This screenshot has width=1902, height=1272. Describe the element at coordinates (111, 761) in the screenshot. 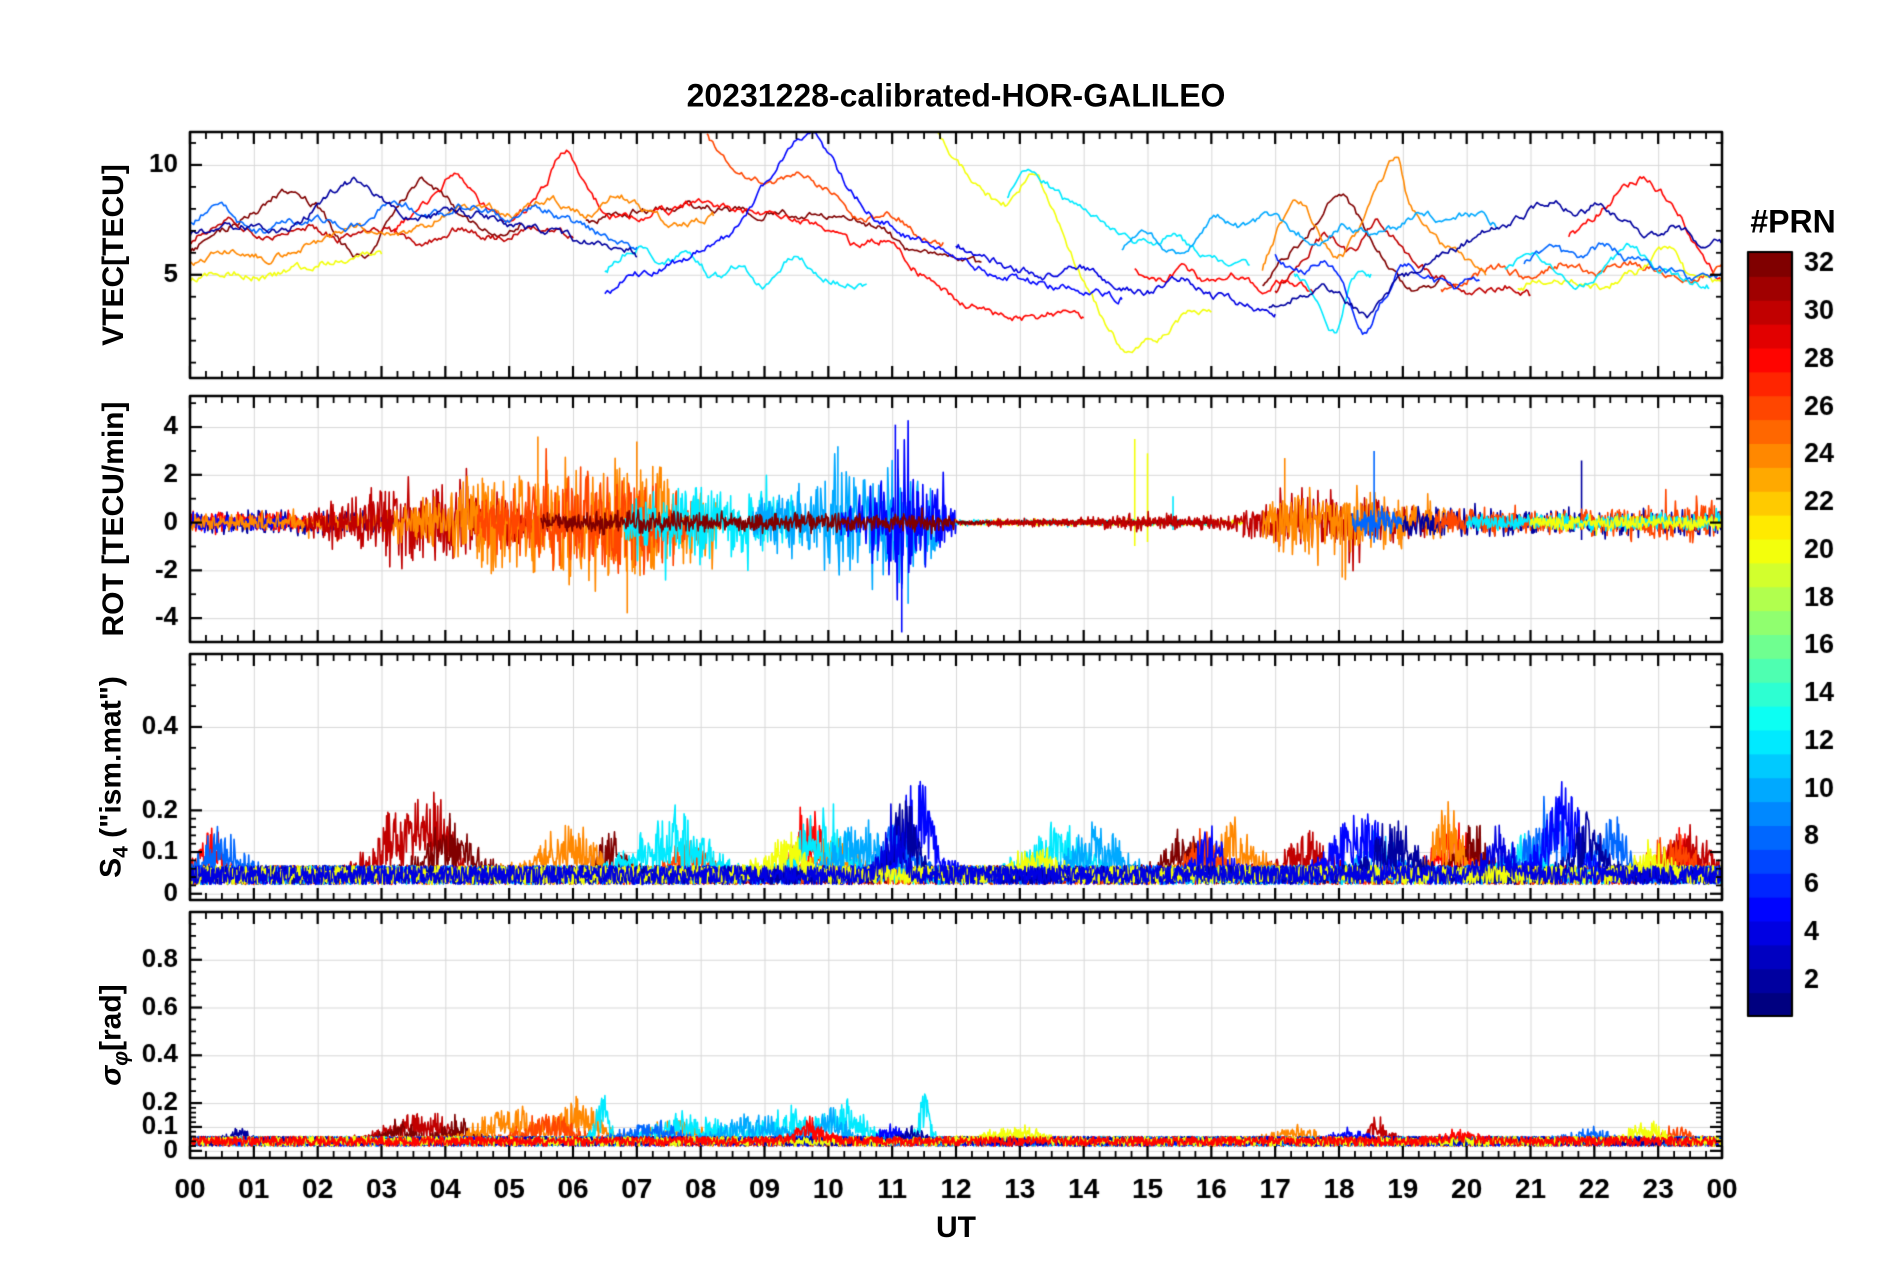

I see `ylabel-s4-rest: ("ism.mat")` at that location.